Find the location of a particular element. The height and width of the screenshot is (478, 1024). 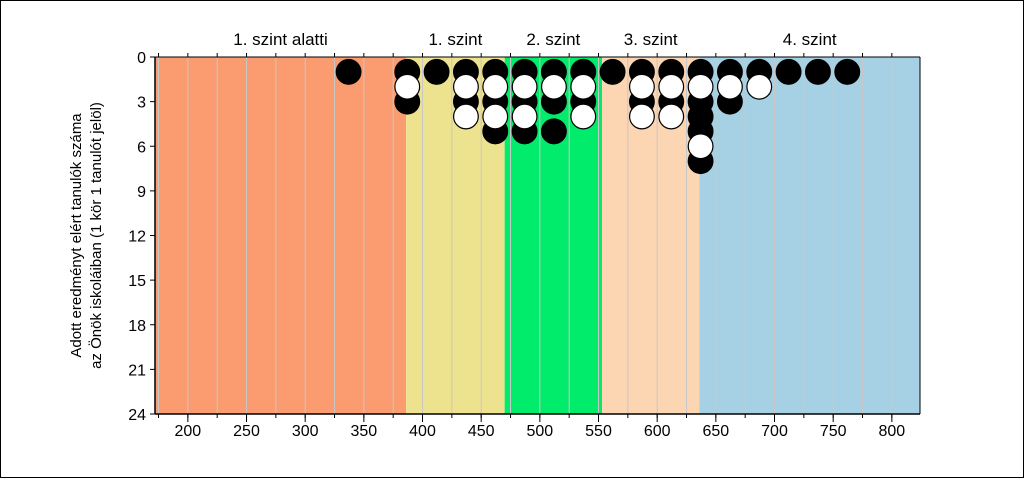

x-tick-label: 450 is located at coordinates (481, 431).